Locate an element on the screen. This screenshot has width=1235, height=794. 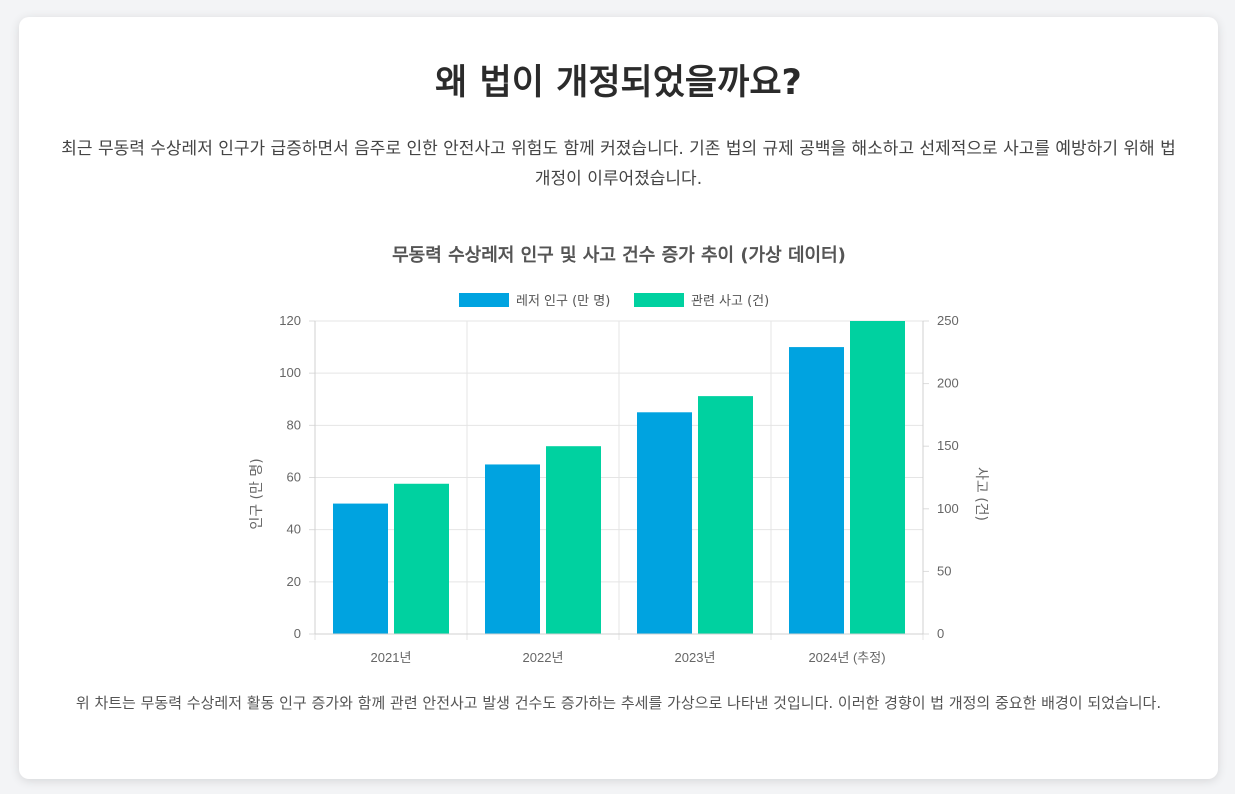
x-tick-label: 2021년 is located at coordinates (391, 657).